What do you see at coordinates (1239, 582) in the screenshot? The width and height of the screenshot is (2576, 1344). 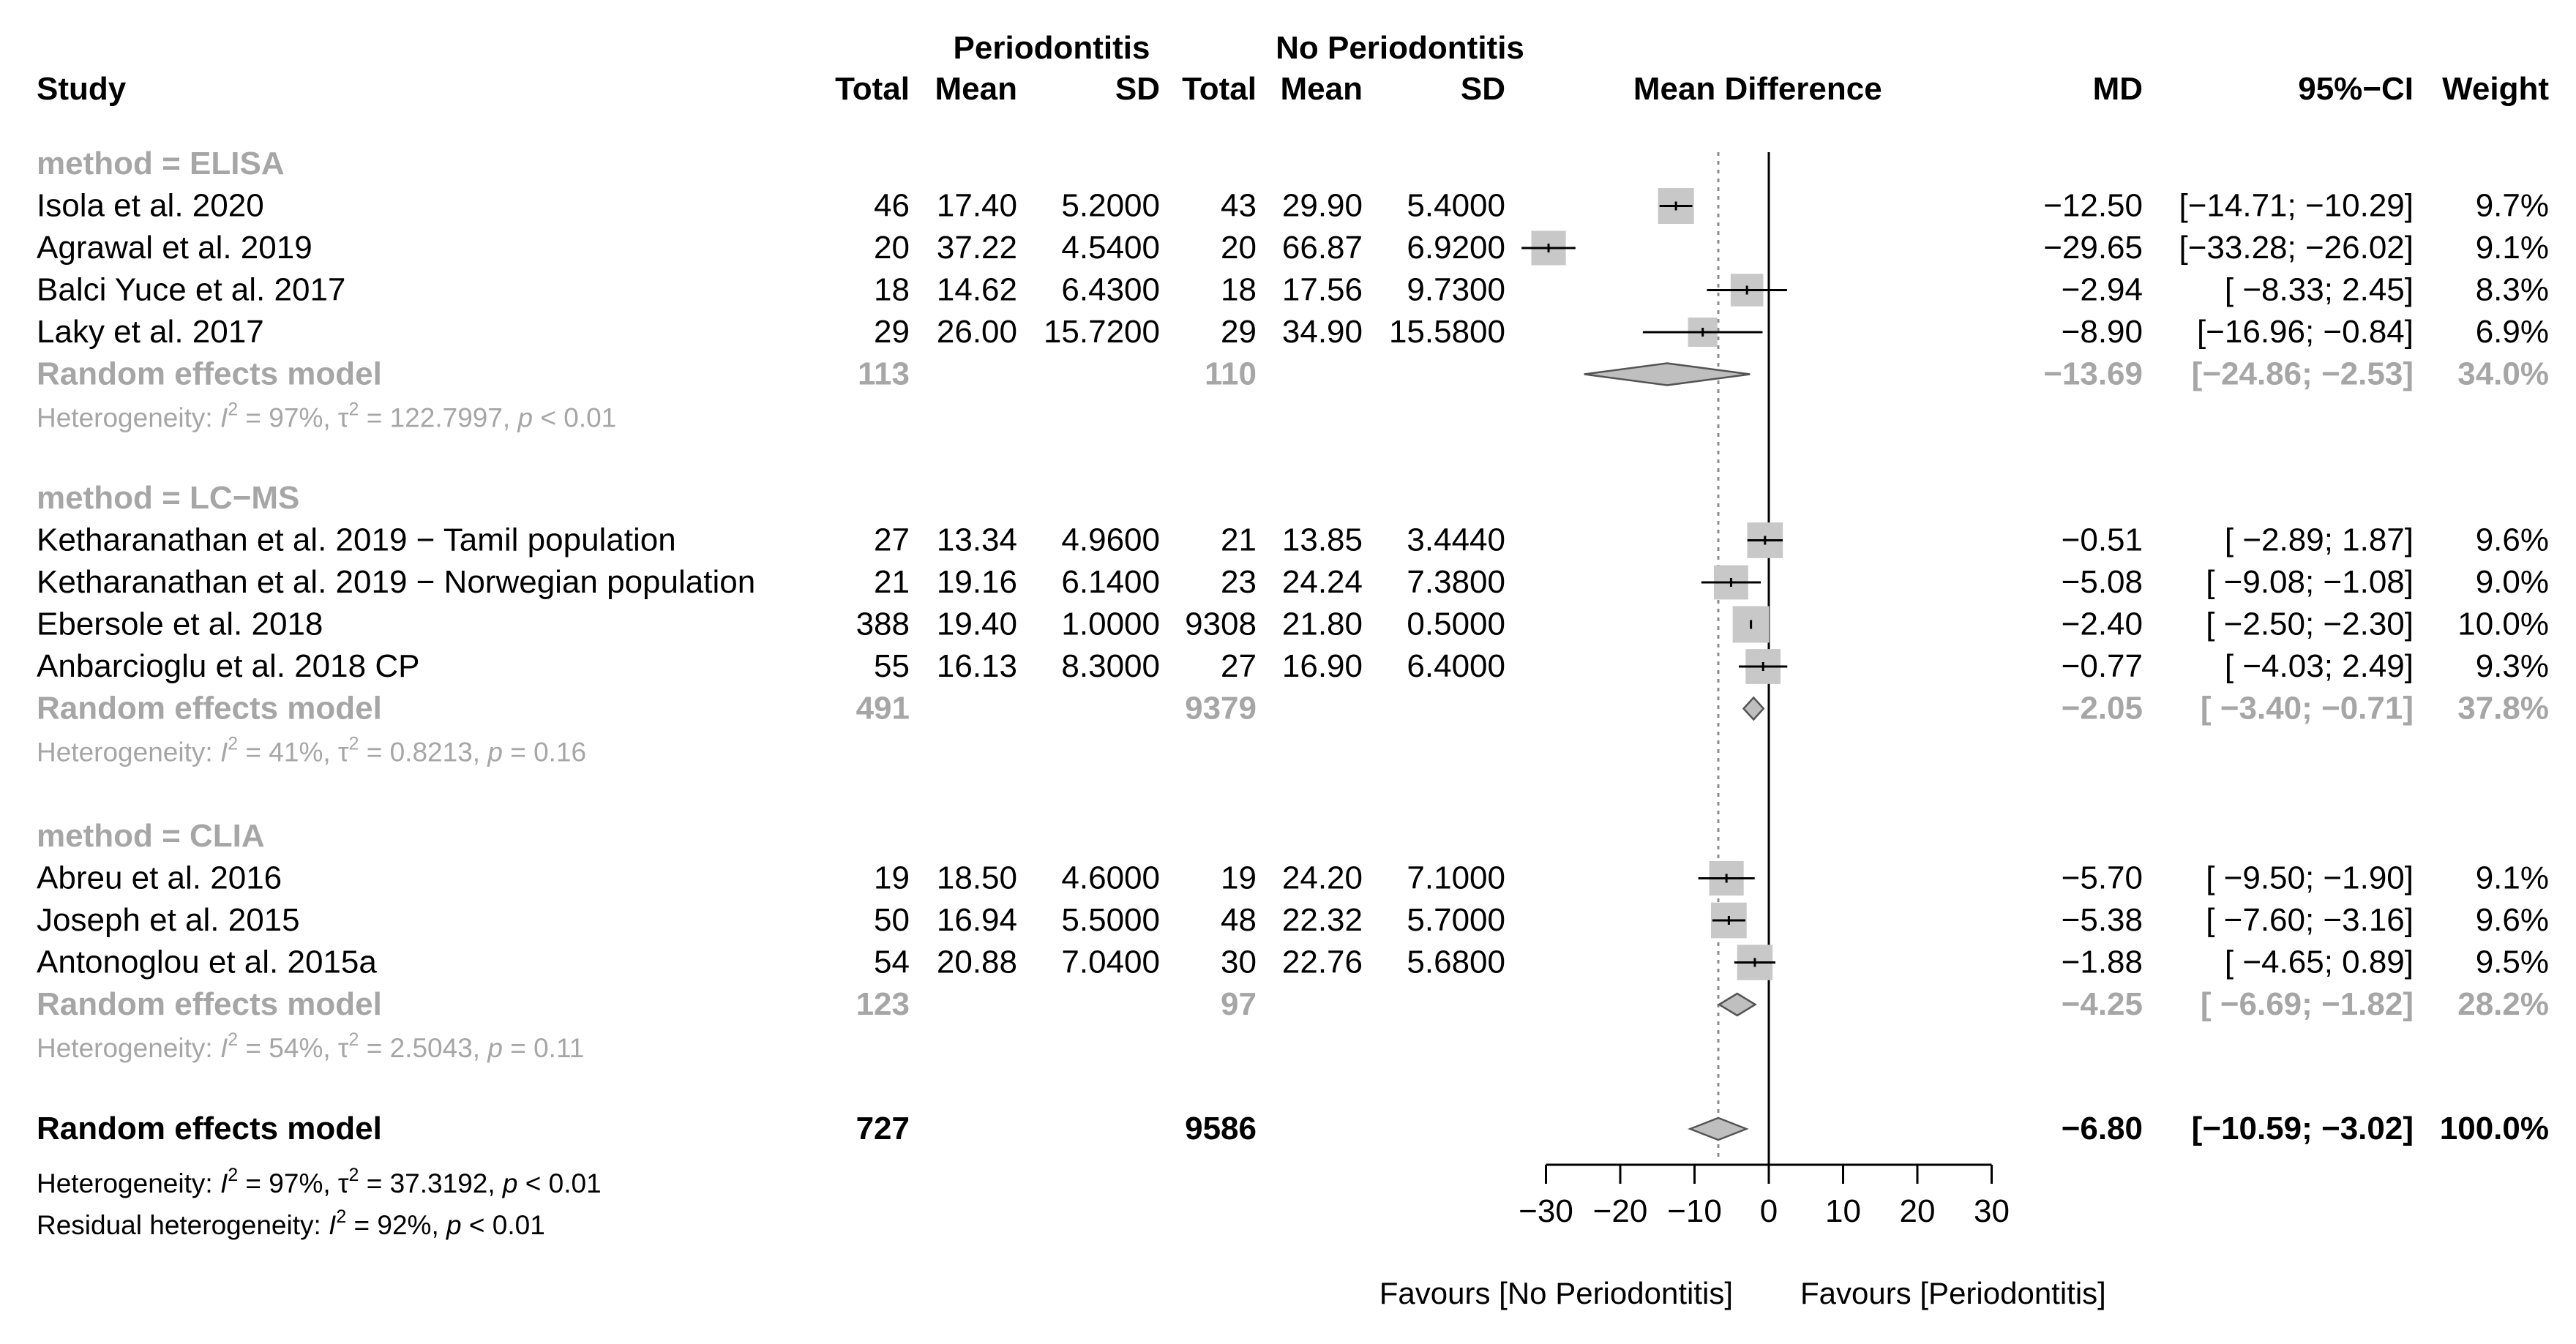 I see `total2-value: 23` at bounding box center [1239, 582].